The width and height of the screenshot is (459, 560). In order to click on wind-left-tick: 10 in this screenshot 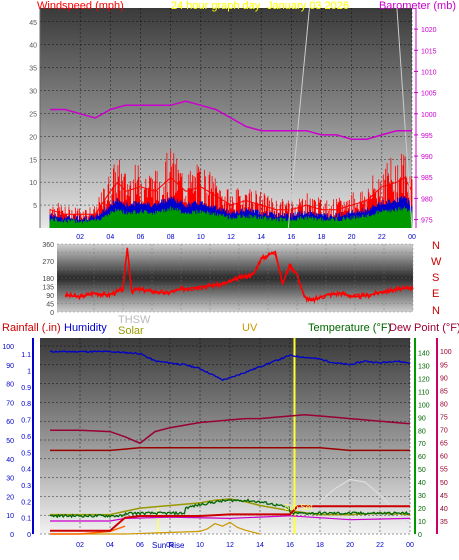, I will do `click(33, 183)`.